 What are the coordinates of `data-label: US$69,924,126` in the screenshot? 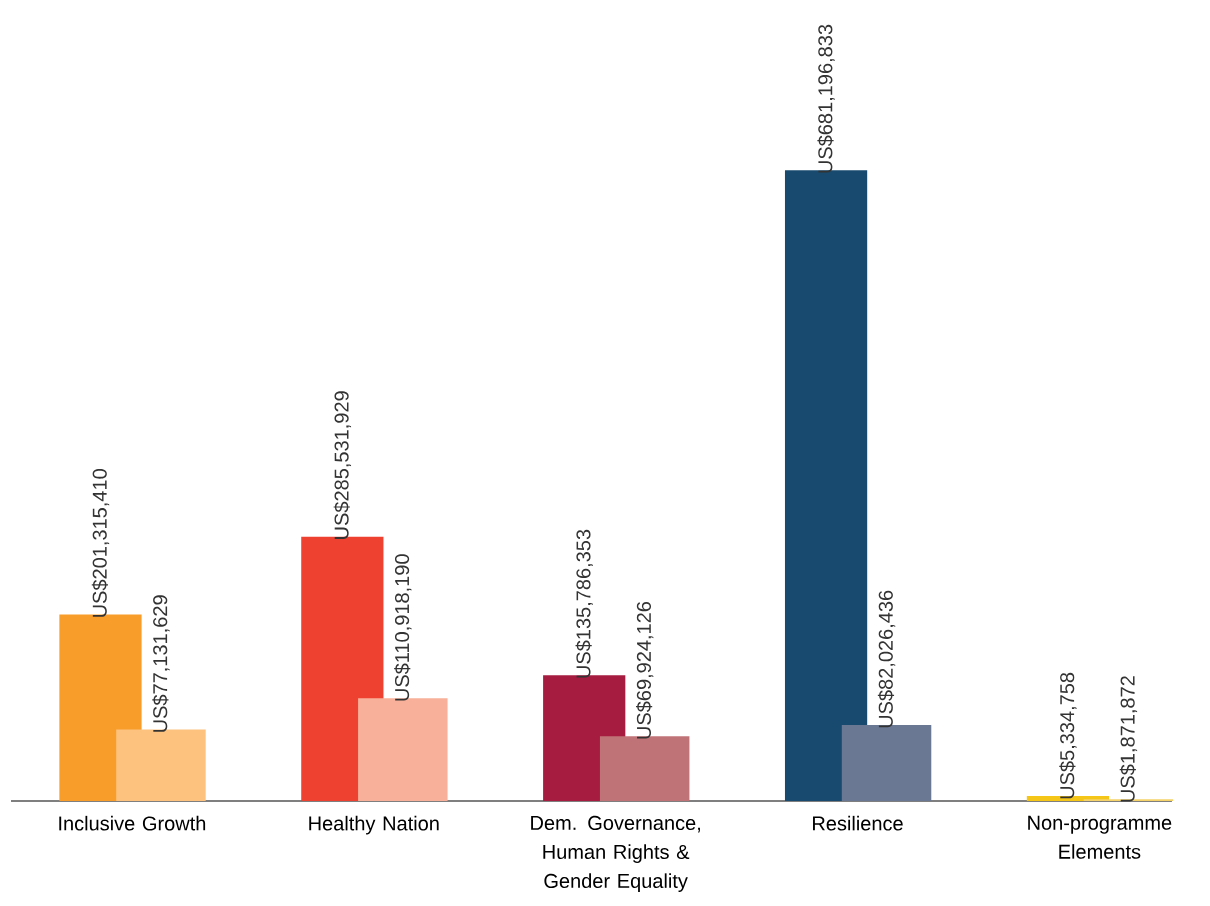 It's located at (644, 670).